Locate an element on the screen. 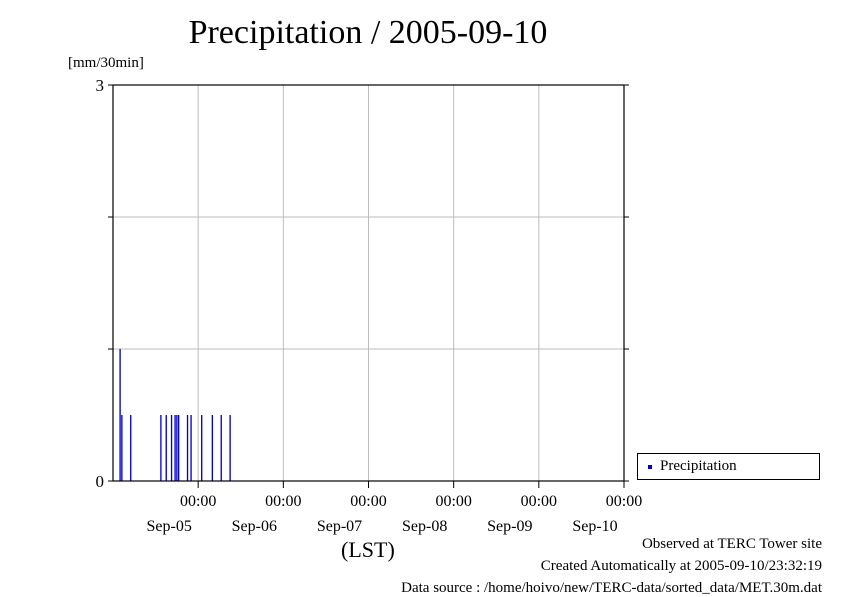 The width and height of the screenshot is (842, 597). y-tick-label: 3 is located at coordinates (100, 85).